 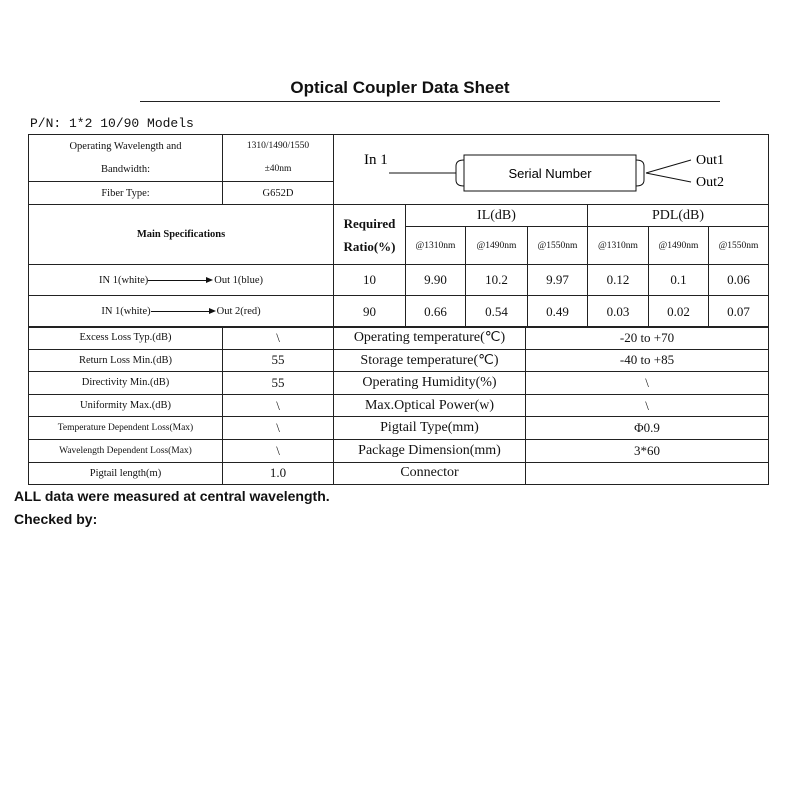 What do you see at coordinates (678, 215) in the screenshot?
I see `pdl-header: PDL(dB)` at bounding box center [678, 215].